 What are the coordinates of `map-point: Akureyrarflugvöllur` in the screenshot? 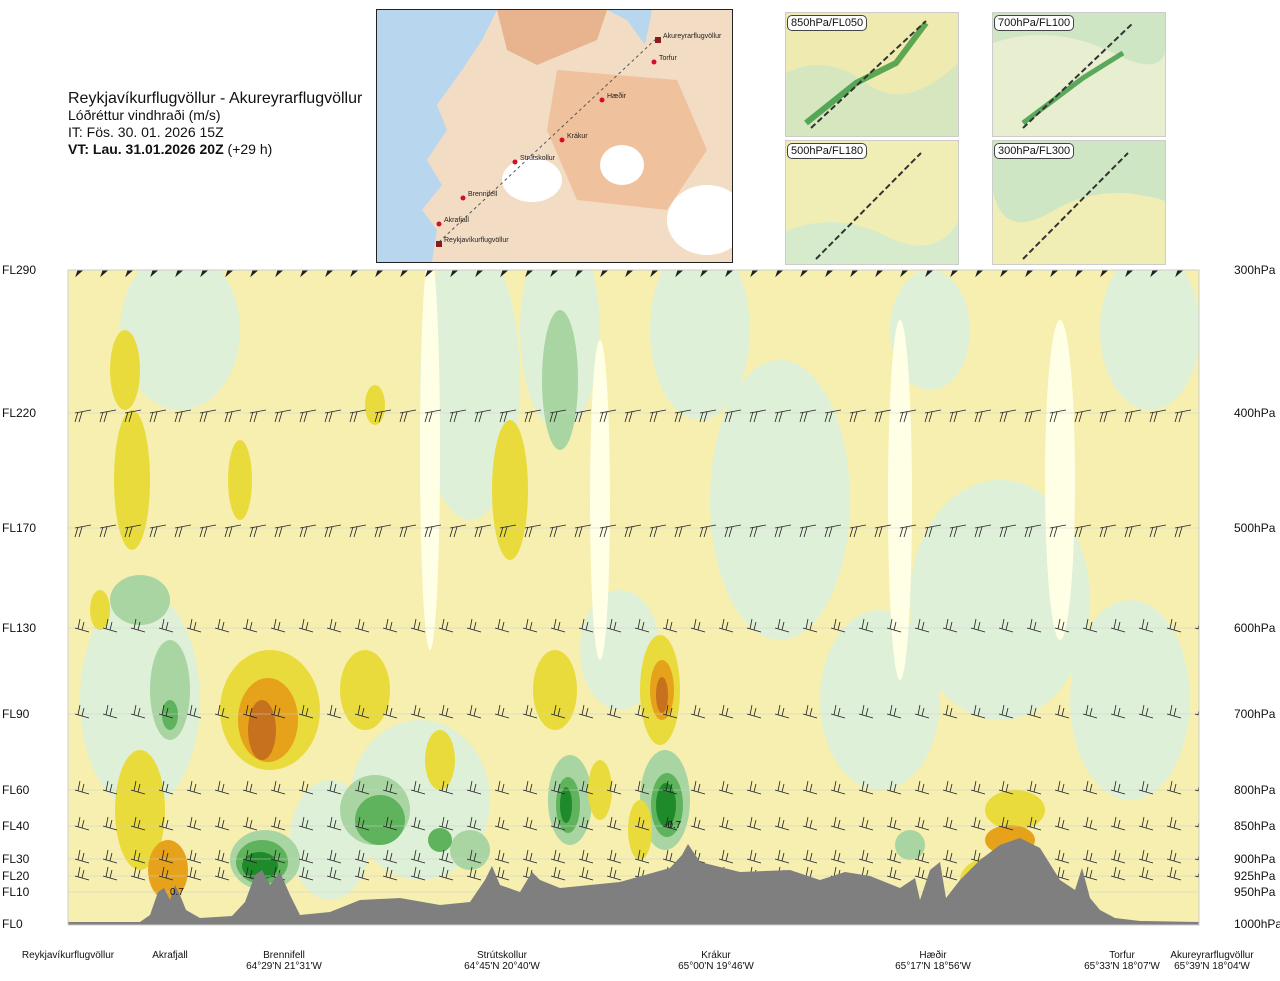 It's located at (688, 38).